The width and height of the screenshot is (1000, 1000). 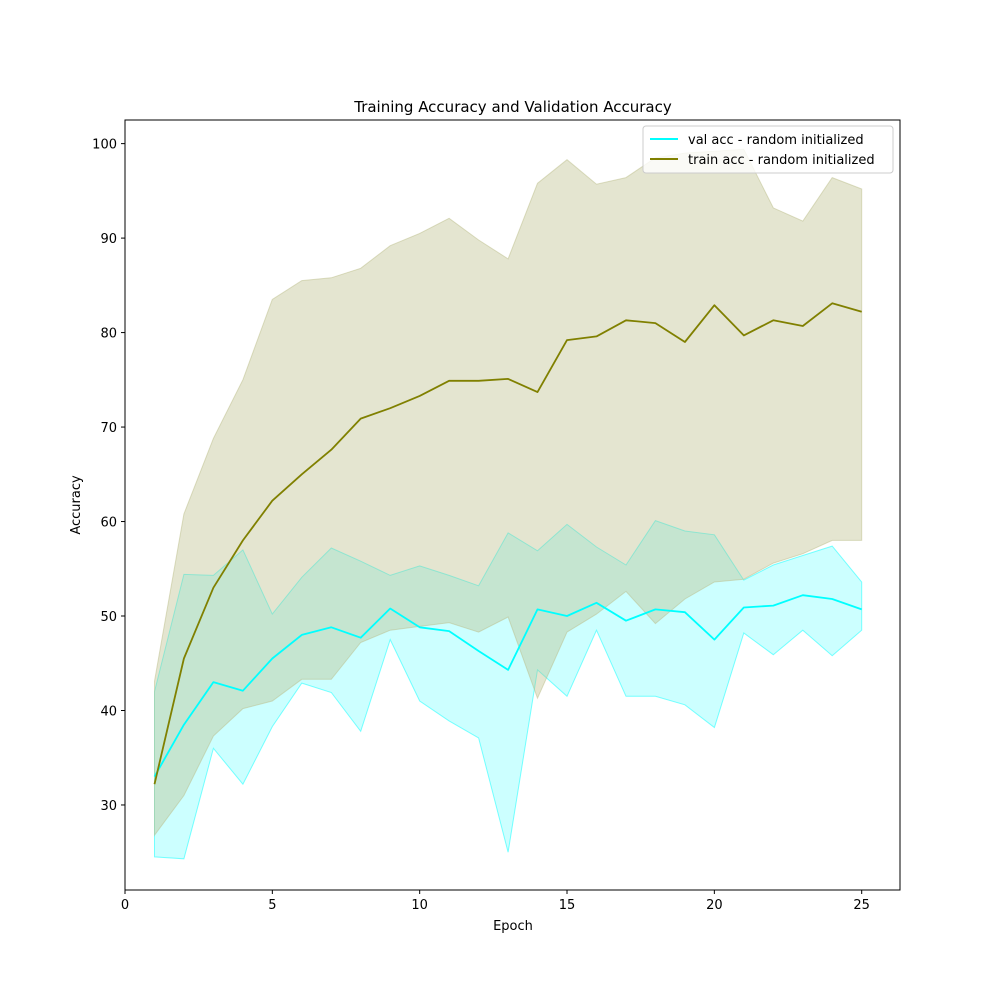 What do you see at coordinates (108, 476) in the screenshot?
I see `y-axis-ticks: 30 40 50 60 70 80 90 100` at bounding box center [108, 476].